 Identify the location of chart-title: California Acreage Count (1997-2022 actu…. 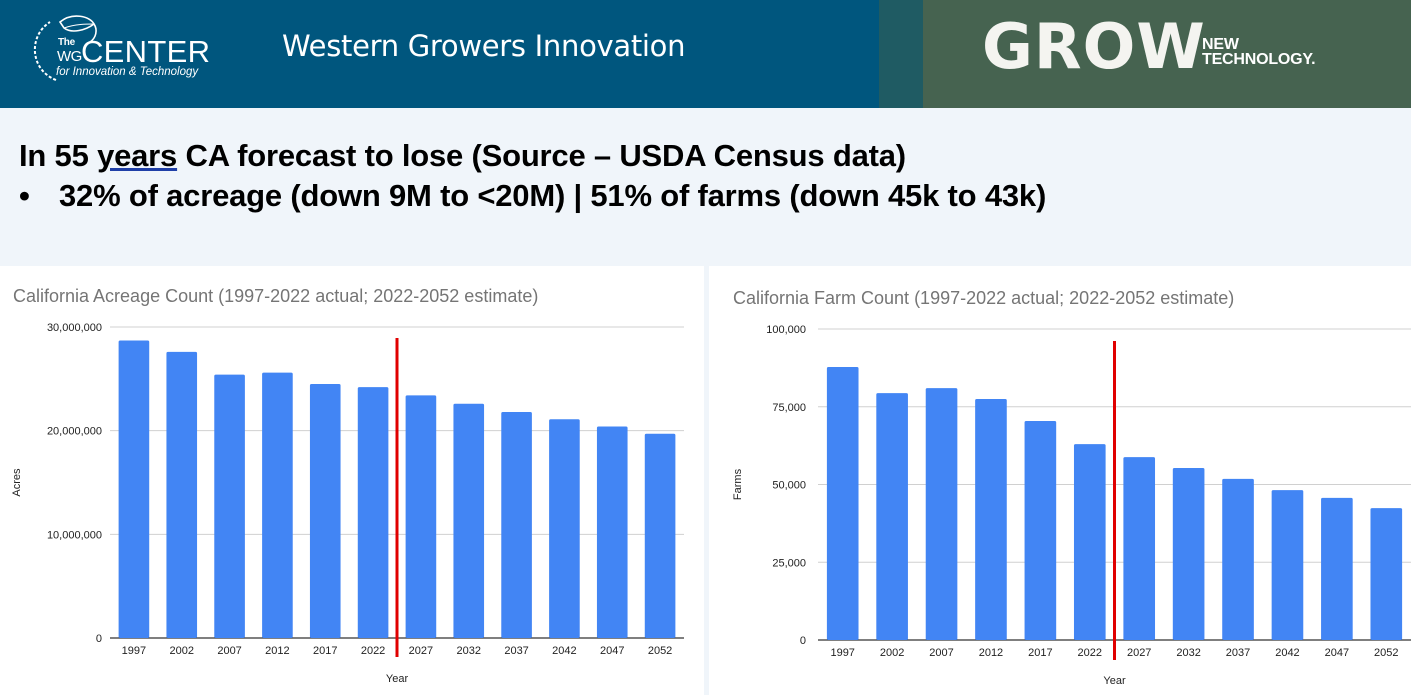
(275, 296).